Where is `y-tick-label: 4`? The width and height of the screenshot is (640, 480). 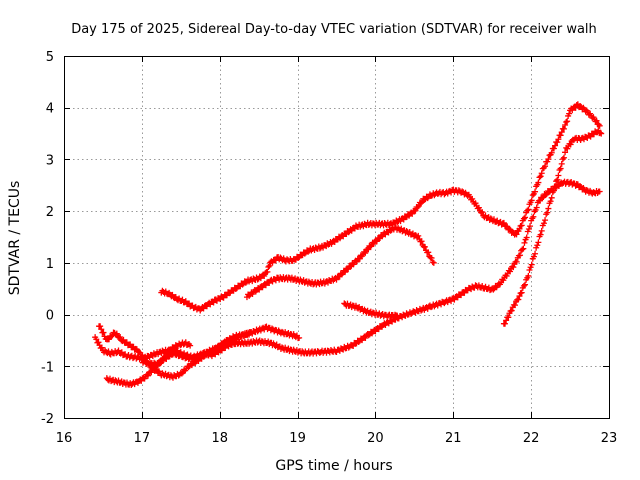 y-tick-label: 4 is located at coordinates (50, 109).